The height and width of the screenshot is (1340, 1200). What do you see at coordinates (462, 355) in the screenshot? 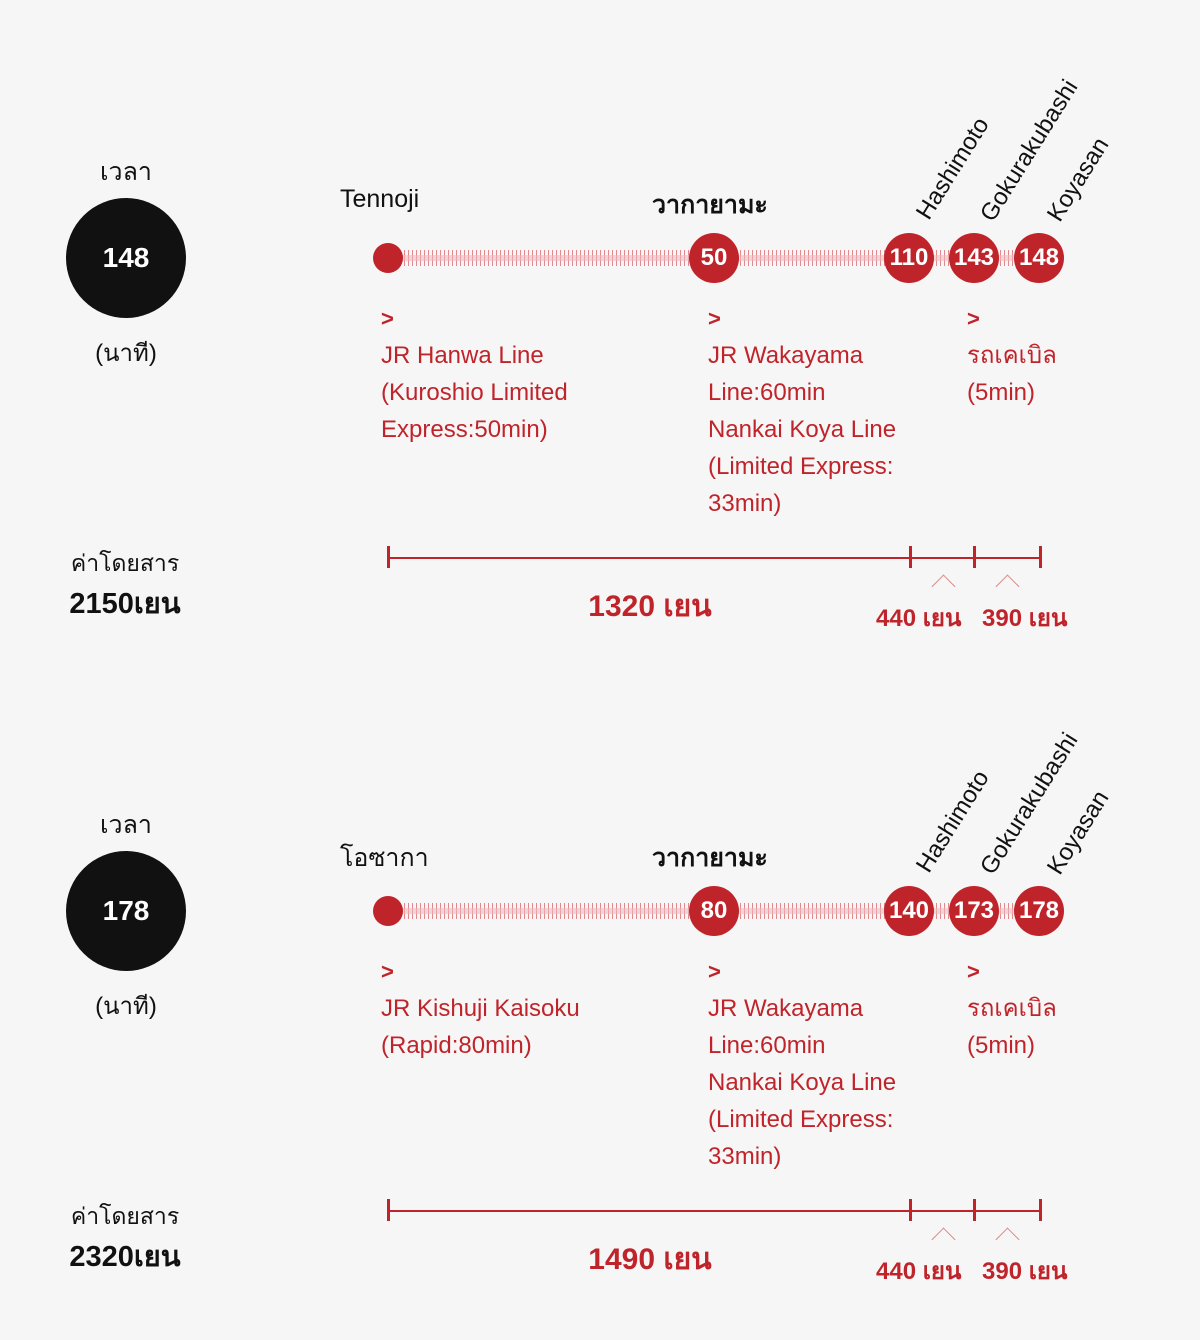
I see `segment-line-text: JR Hanwa Line` at bounding box center [462, 355].